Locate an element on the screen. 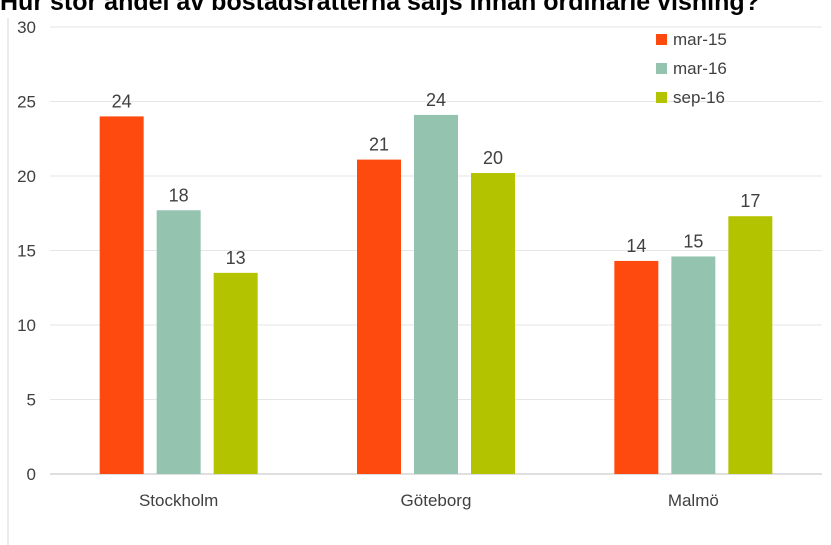 Image resolution: width=831 pixels, height=545 pixels. x-axis: Stockholm Göteborg Malmö is located at coordinates (429, 500).